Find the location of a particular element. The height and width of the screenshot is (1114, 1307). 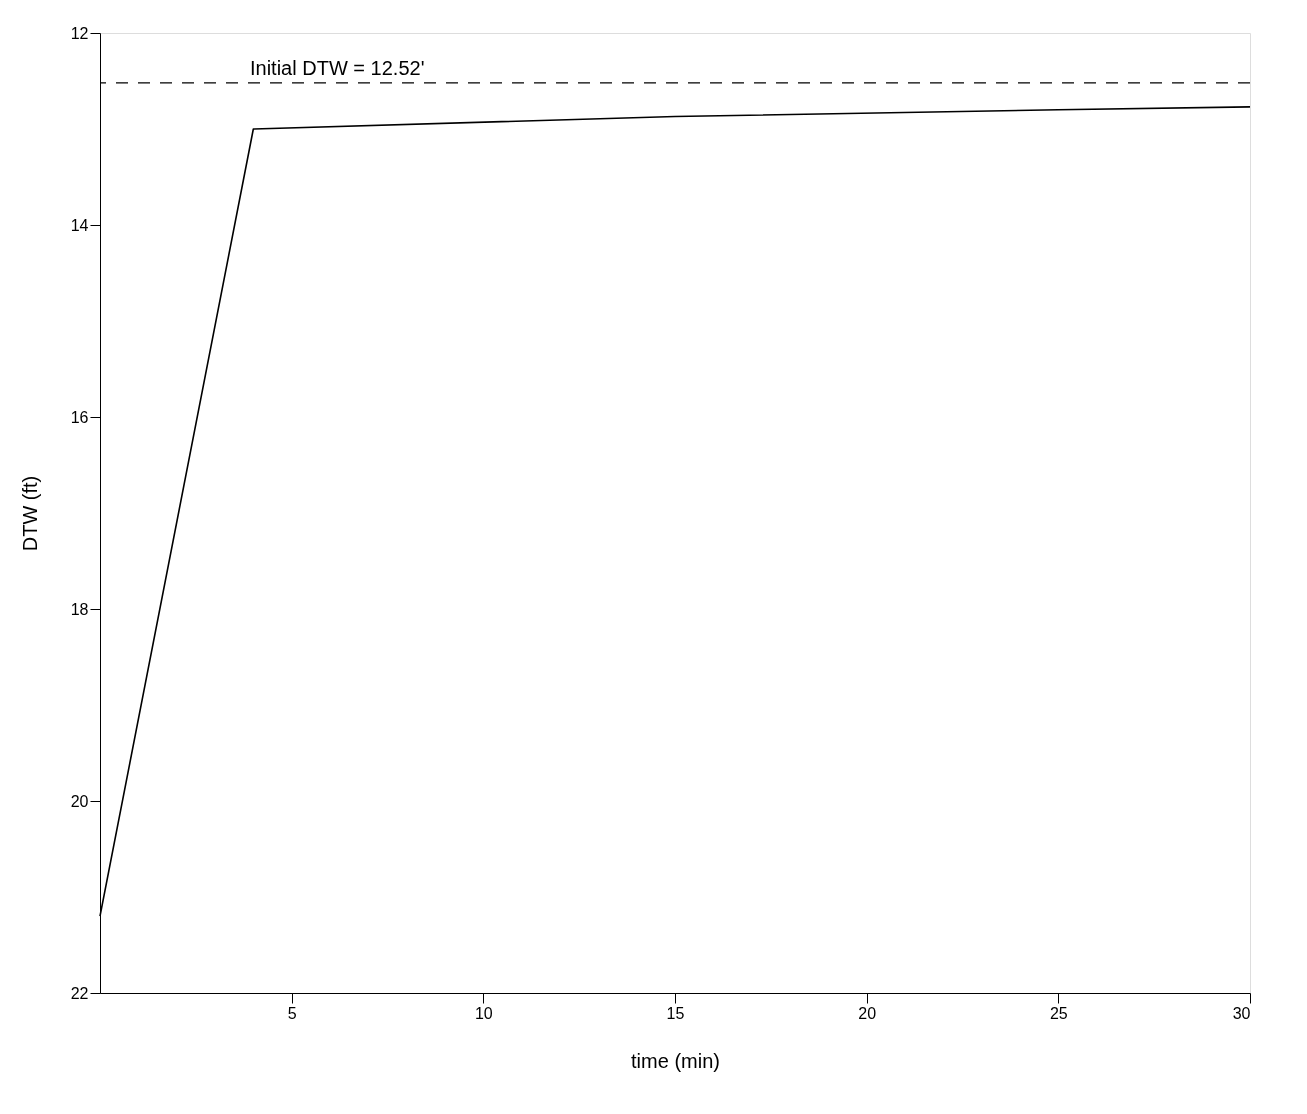

y-tick-label: 16 is located at coordinates (79, 417).